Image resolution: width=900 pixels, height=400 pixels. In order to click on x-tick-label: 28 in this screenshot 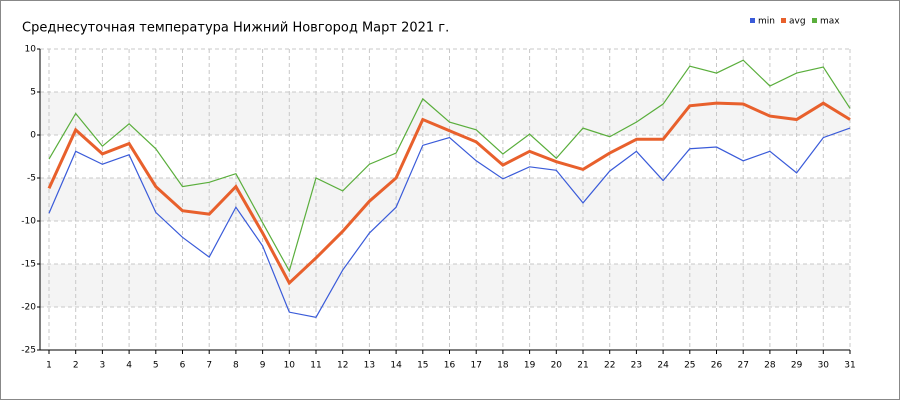, I will do `click(770, 366)`.